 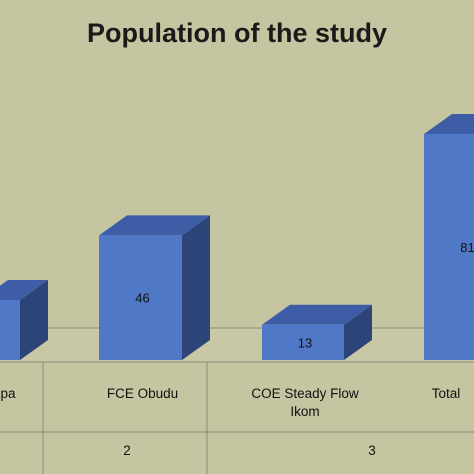 I want to click on category-label-2-line1: Ikom, so click(x=304, y=411).